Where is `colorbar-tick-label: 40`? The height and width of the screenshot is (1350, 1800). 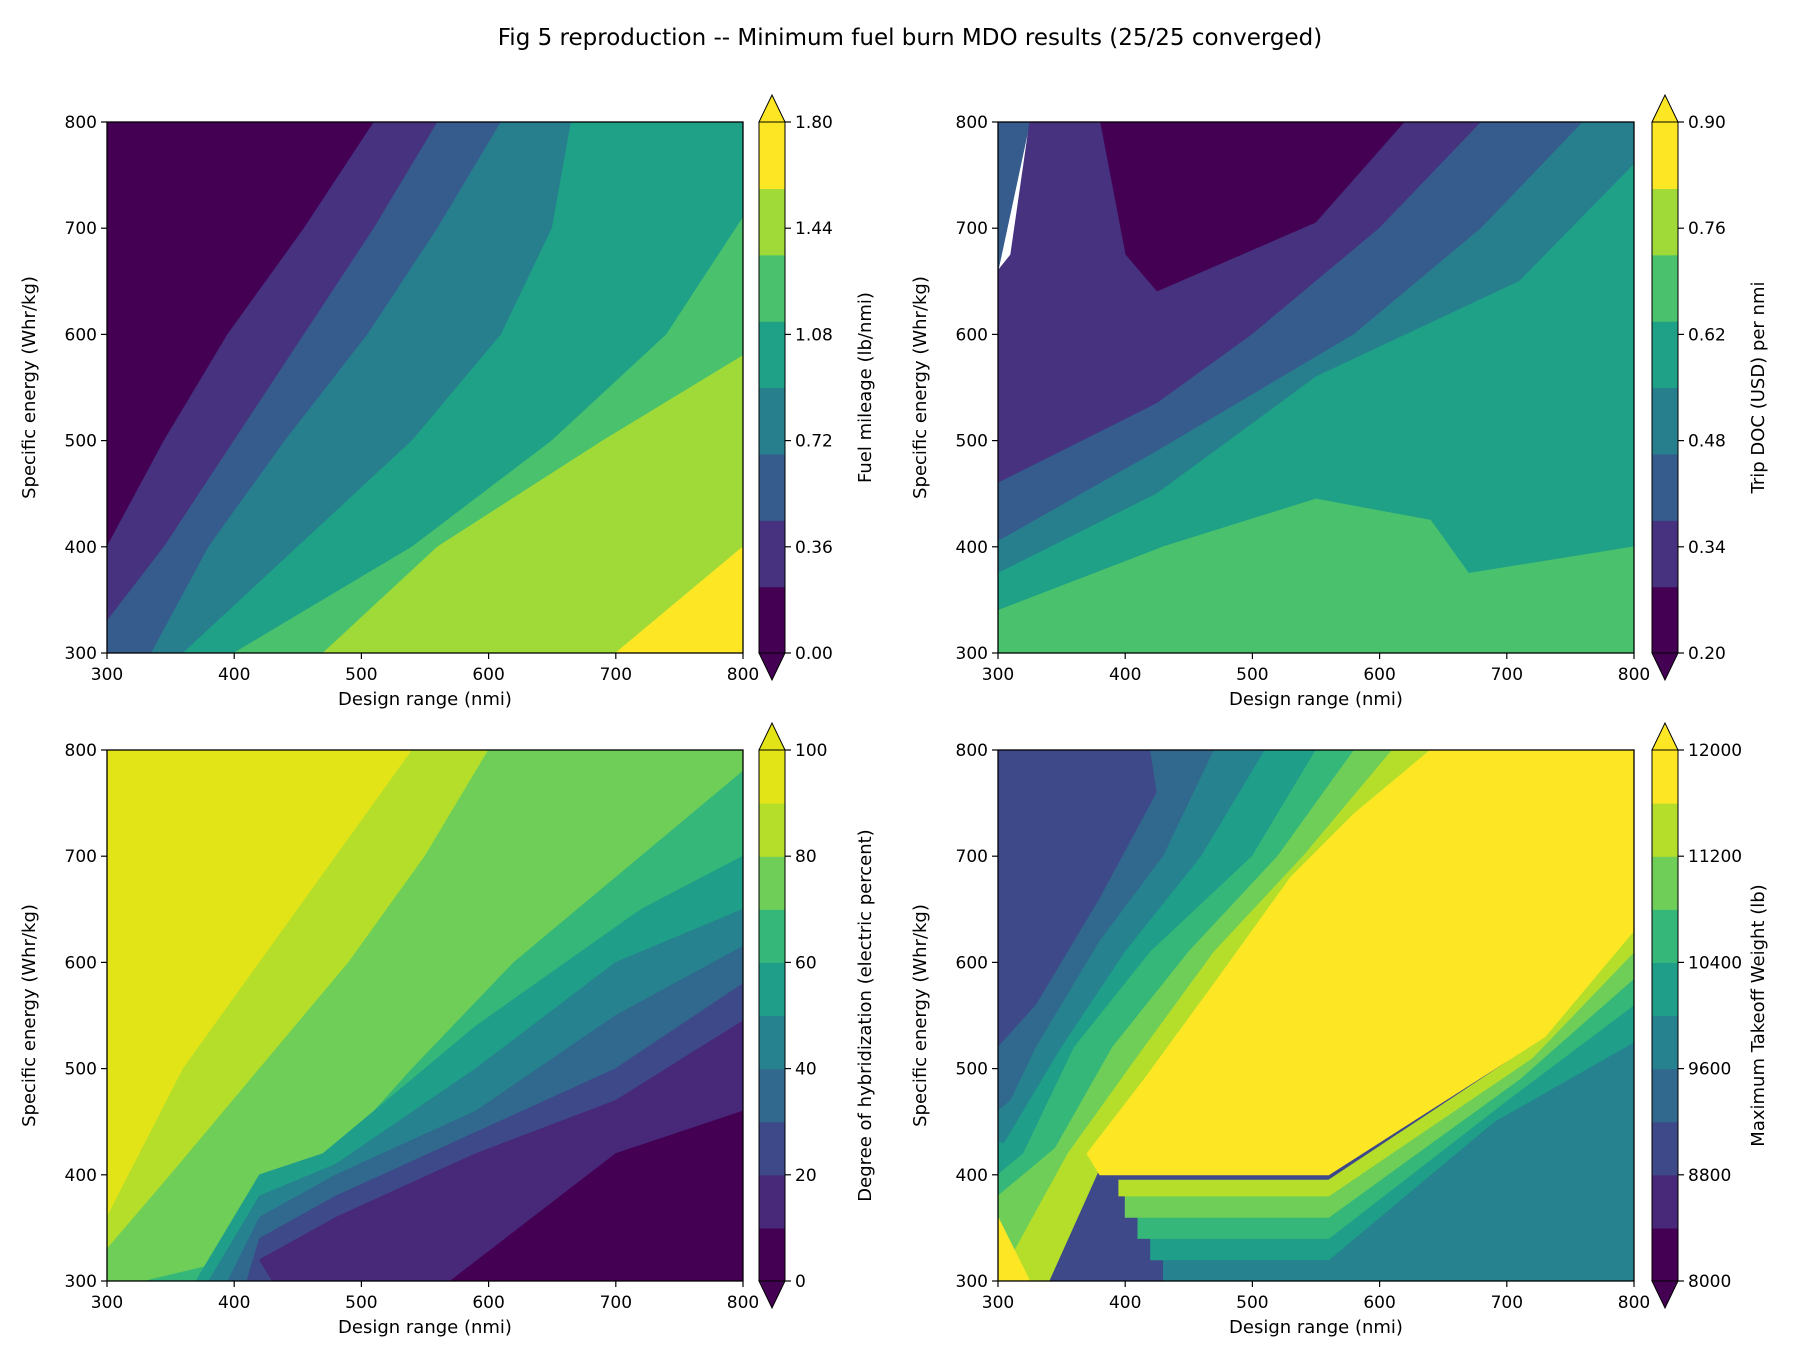 colorbar-tick-label: 40 is located at coordinates (806, 1070).